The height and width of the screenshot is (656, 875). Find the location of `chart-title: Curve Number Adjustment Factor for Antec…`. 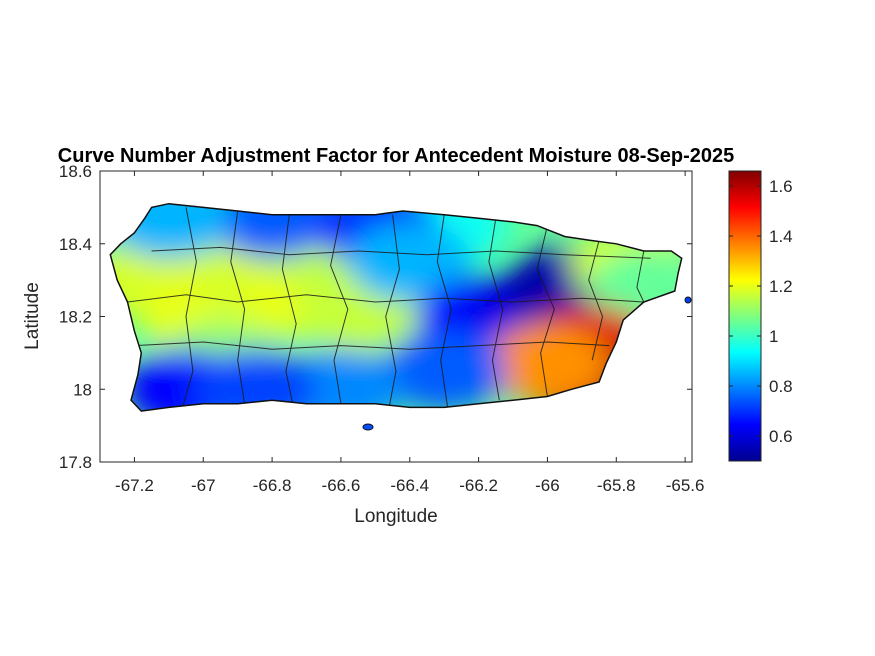

chart-title: Curve Number Adjustment Factor for Antec… is located at coordinates (396, 156).